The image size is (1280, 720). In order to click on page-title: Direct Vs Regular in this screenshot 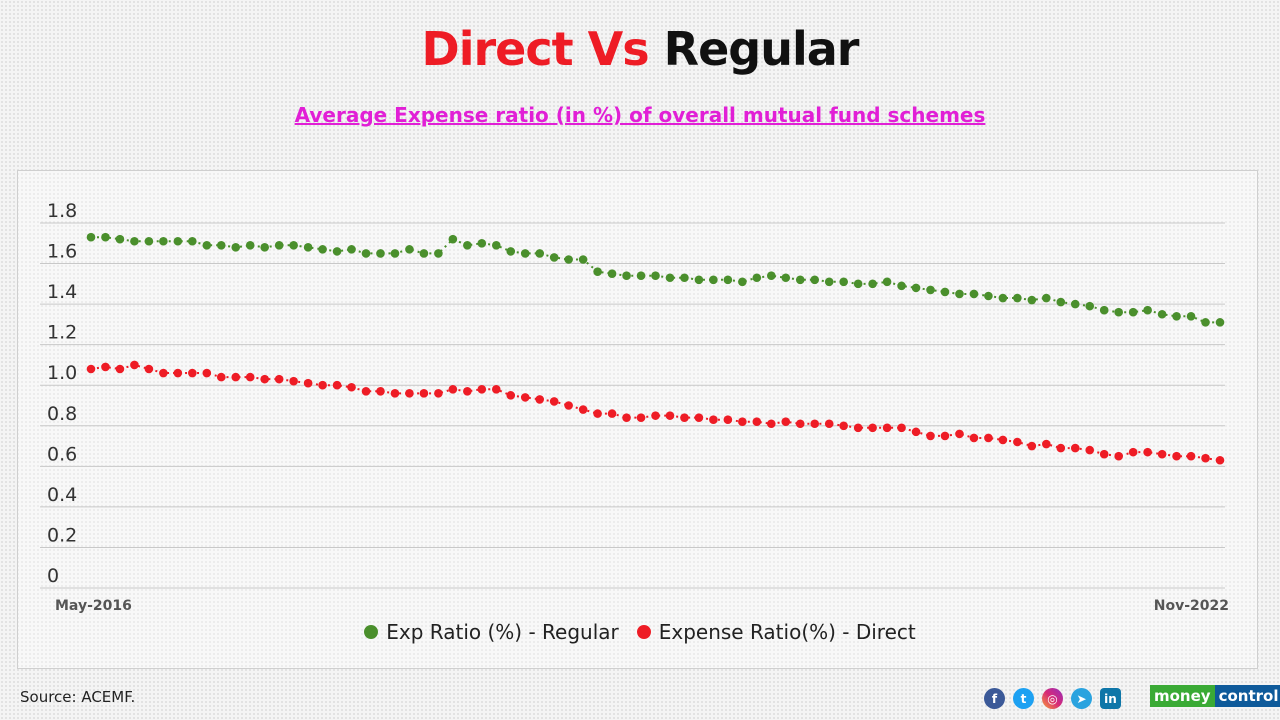, I will do `click(640, 49)`.